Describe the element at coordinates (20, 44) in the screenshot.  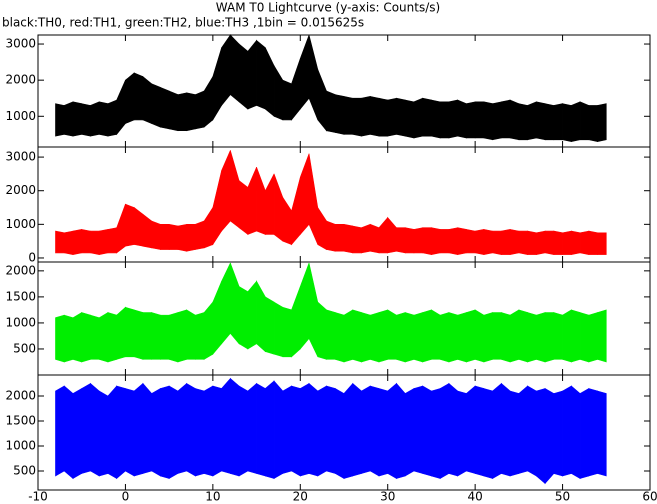
I see `y-tick-label: 3000` at that location.